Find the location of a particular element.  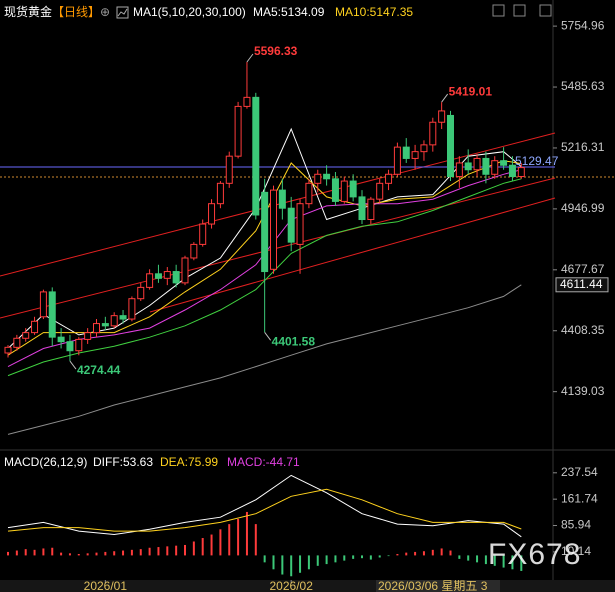

cursor-label-box is located at coordinates (438, 586).